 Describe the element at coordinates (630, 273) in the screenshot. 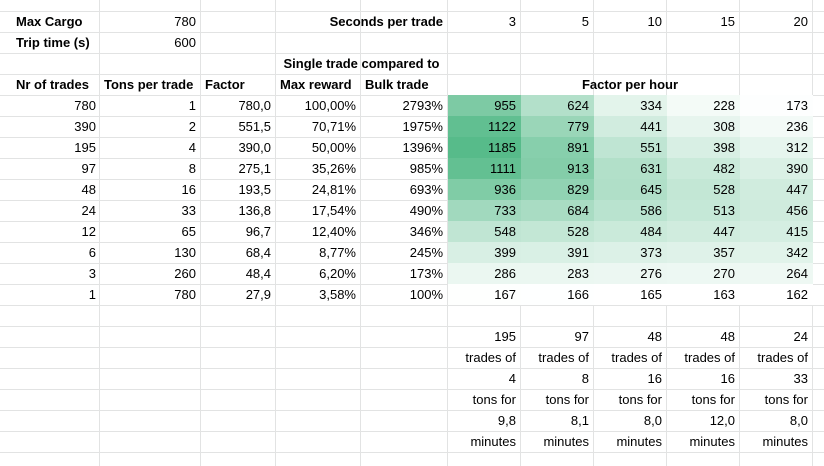

I see `cell-factor-per-hour: 276` at that location.